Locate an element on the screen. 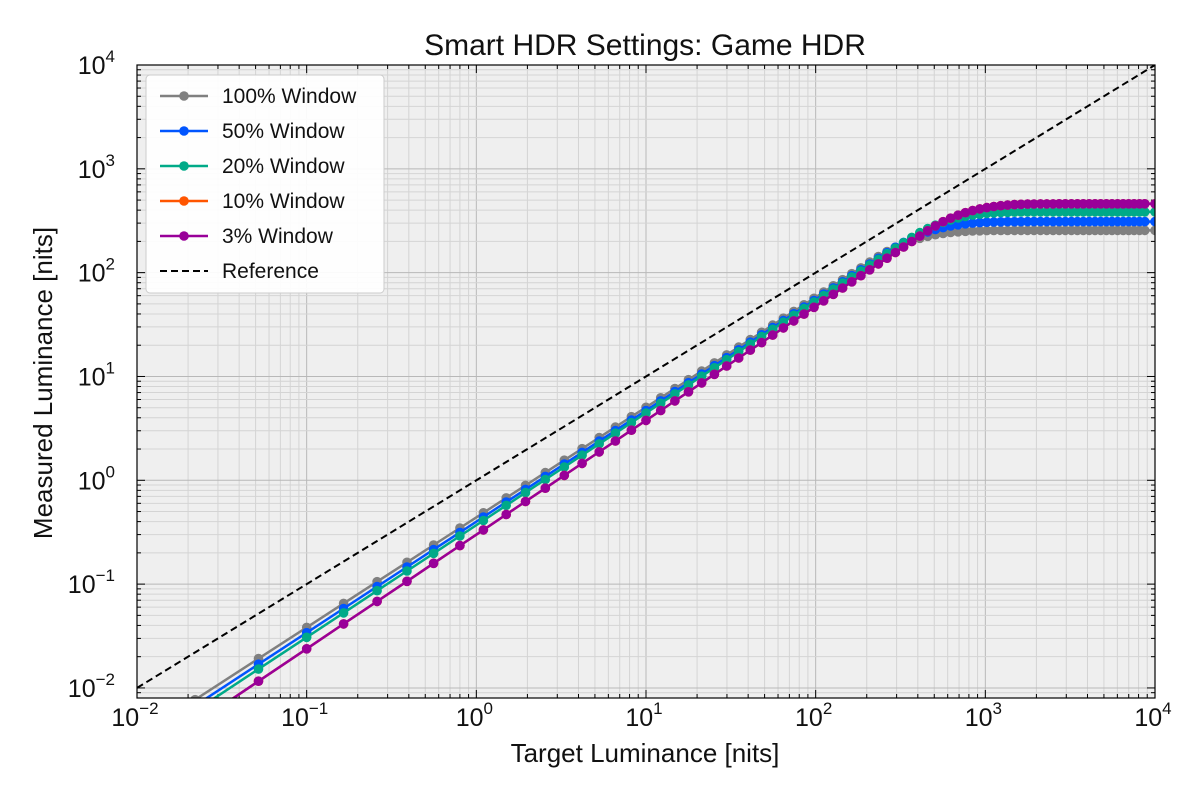 The image size is (1200, 800). chart-title: Smart HDR Settings: Game HDR is located at coordinates (645, 45).